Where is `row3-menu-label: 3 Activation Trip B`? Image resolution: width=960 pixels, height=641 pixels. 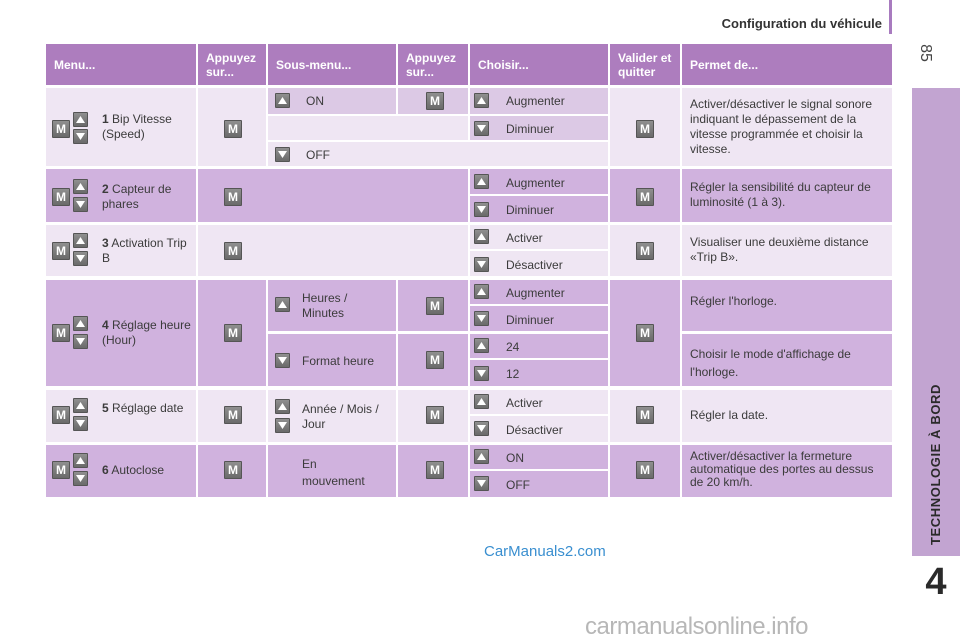
row3-menu-label: 3 Activation Trip B is located at coordinates (148, 251).